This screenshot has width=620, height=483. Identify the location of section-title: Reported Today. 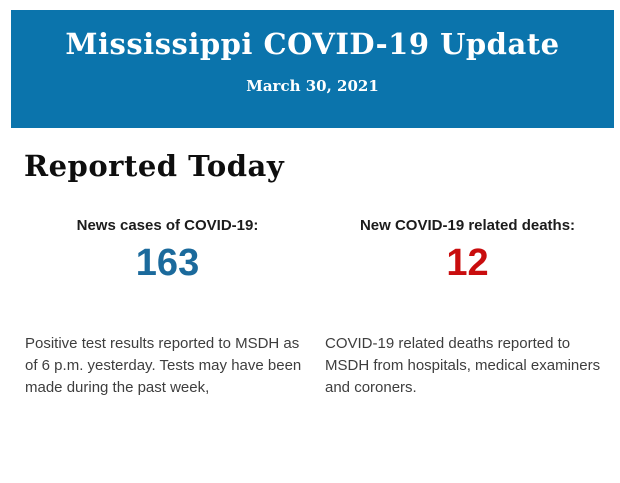
(154, 166).